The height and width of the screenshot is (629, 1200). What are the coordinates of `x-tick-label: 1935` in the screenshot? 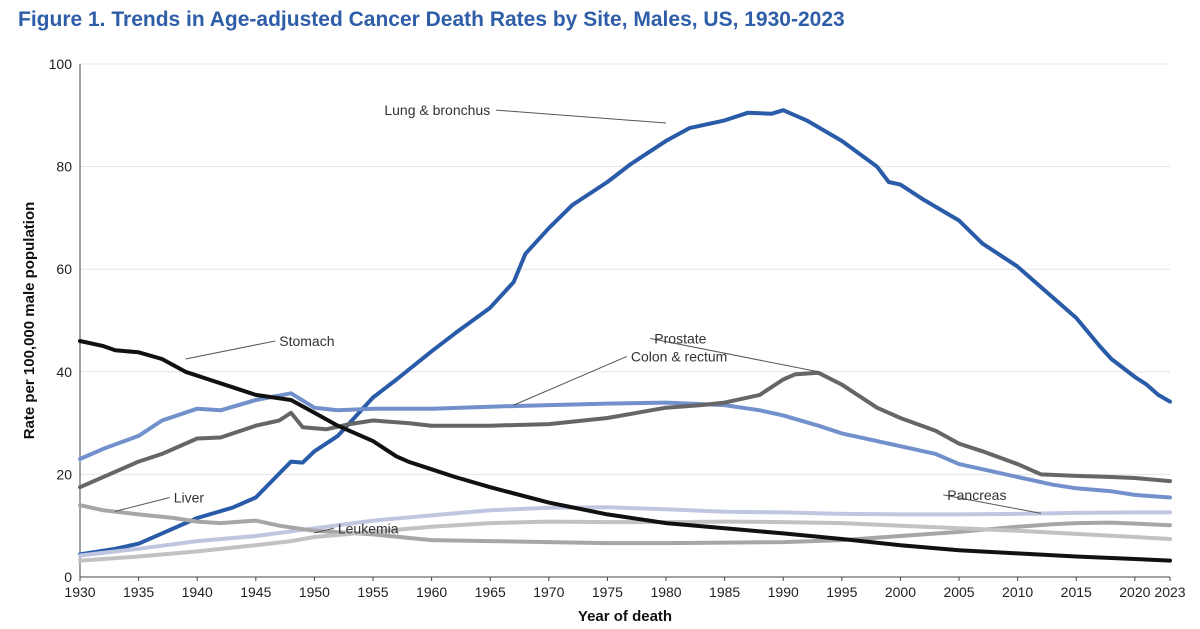 It's located at (138, 592).